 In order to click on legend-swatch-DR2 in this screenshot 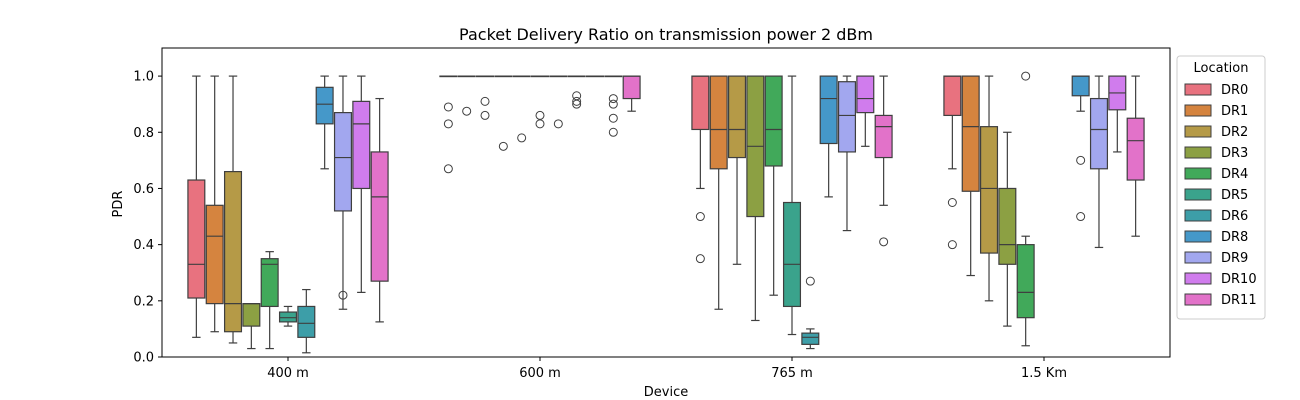, I will do `click(1198, 131)`.